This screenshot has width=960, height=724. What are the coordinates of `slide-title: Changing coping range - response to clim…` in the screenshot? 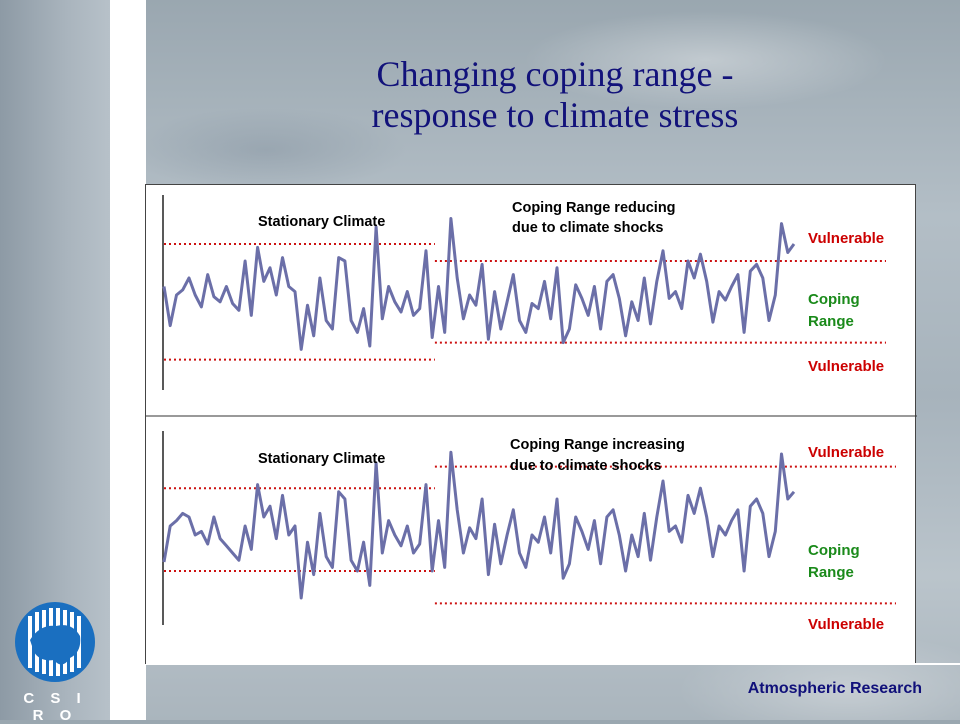 It's located at (555, 95).